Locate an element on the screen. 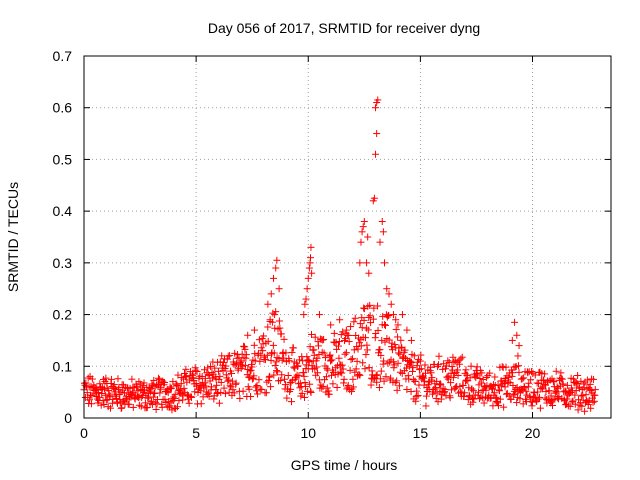 The height and width of the screenshot is (480, 640). x-tick-label: 10 is located at coordinates (308, 433).